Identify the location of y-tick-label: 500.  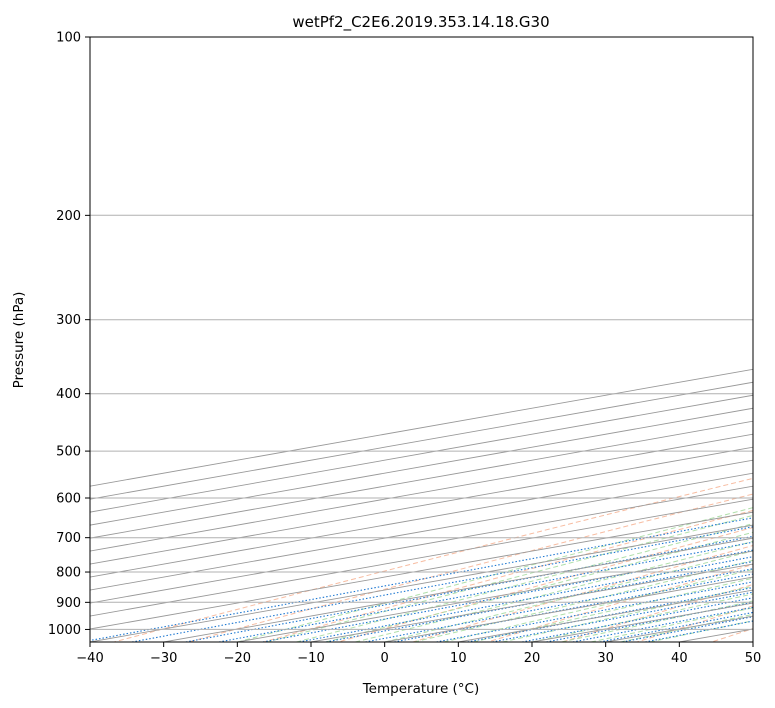
(68, 452).